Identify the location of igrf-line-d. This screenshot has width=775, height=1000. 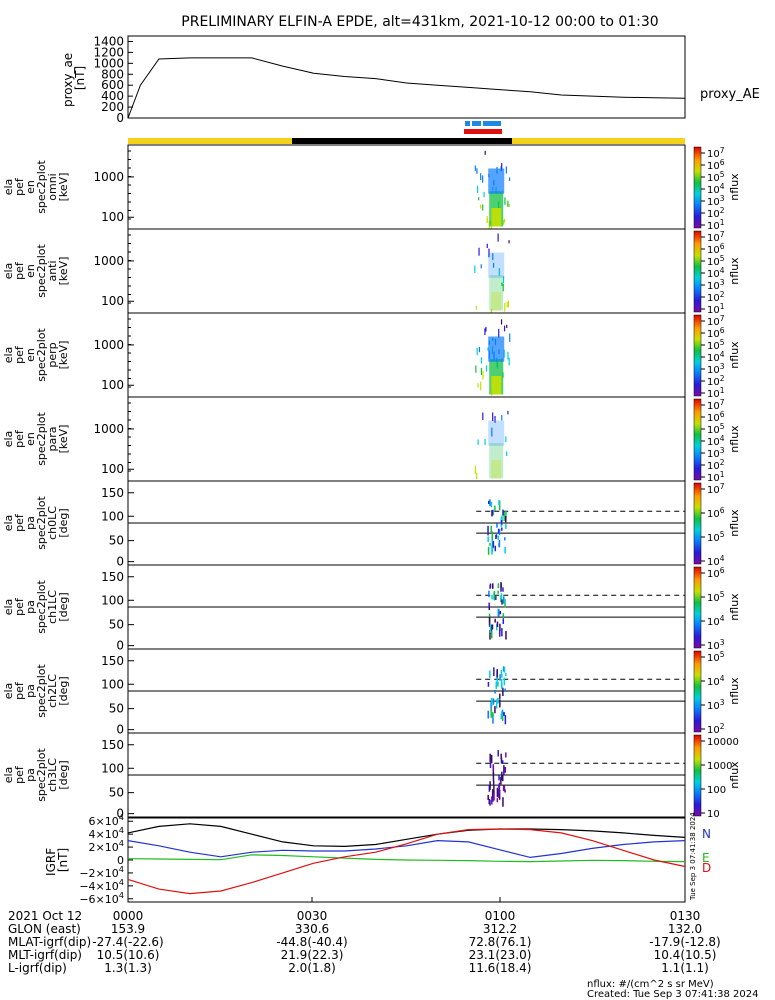
(406, 861).